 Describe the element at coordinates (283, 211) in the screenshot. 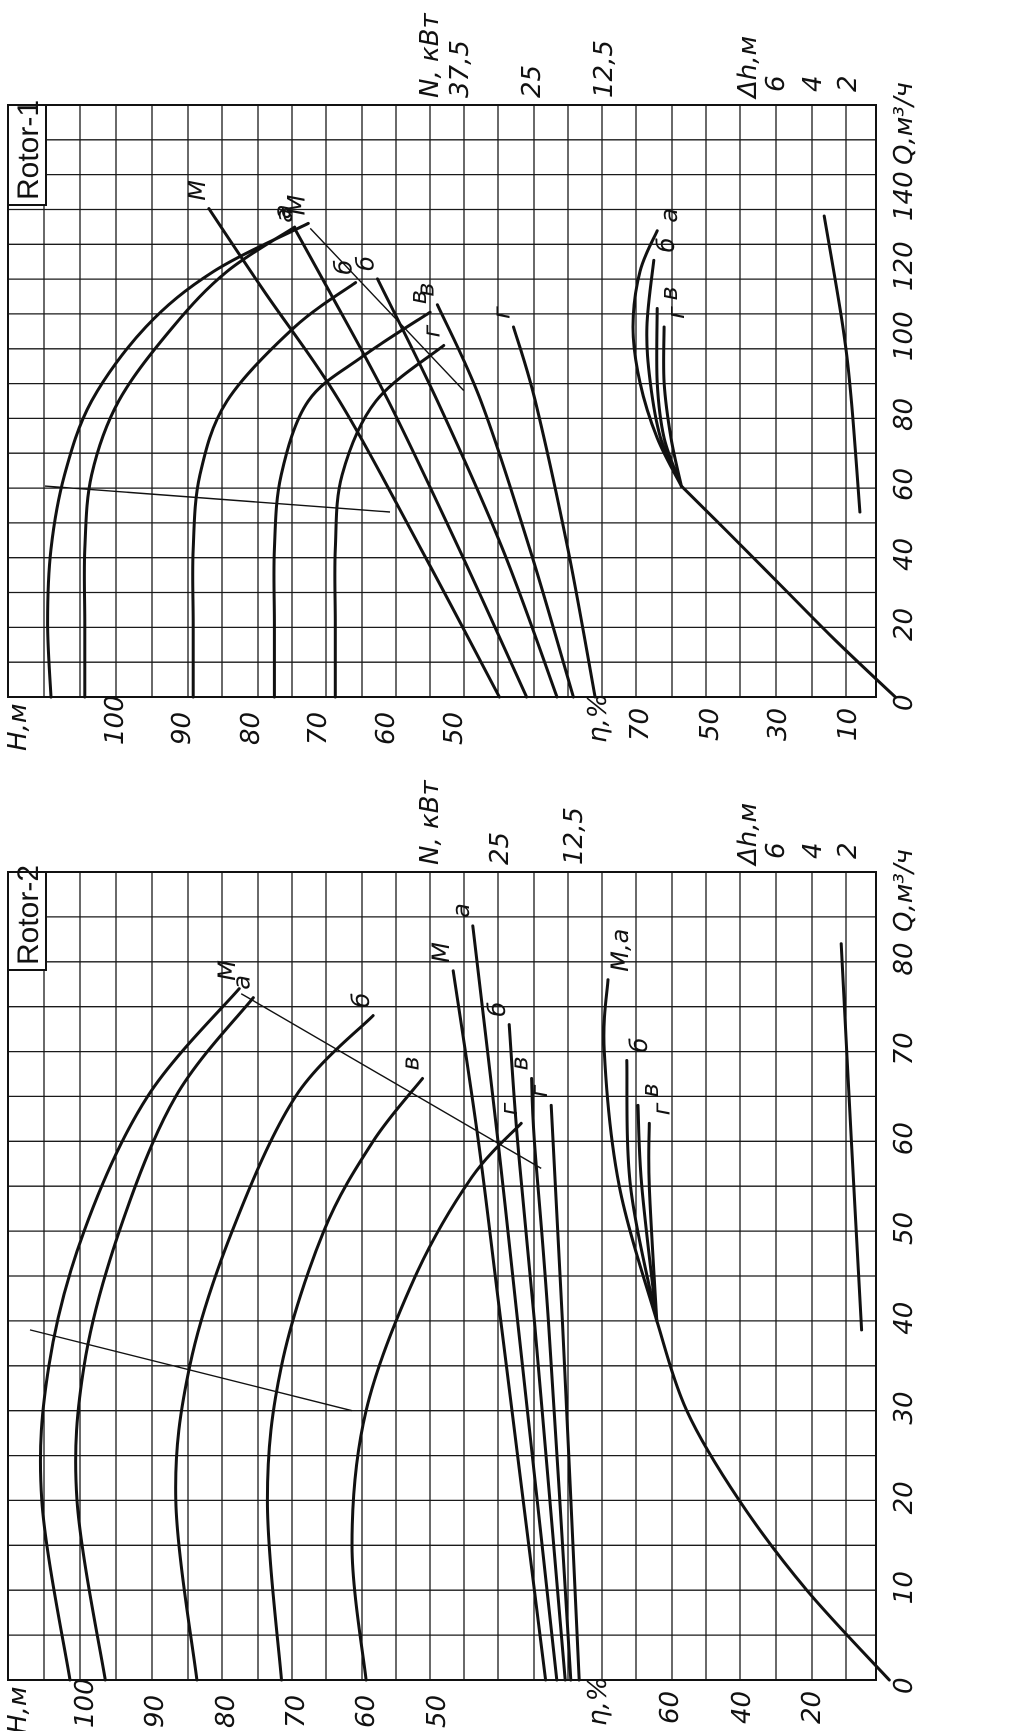

I see `head-curve-label: а` at that location.